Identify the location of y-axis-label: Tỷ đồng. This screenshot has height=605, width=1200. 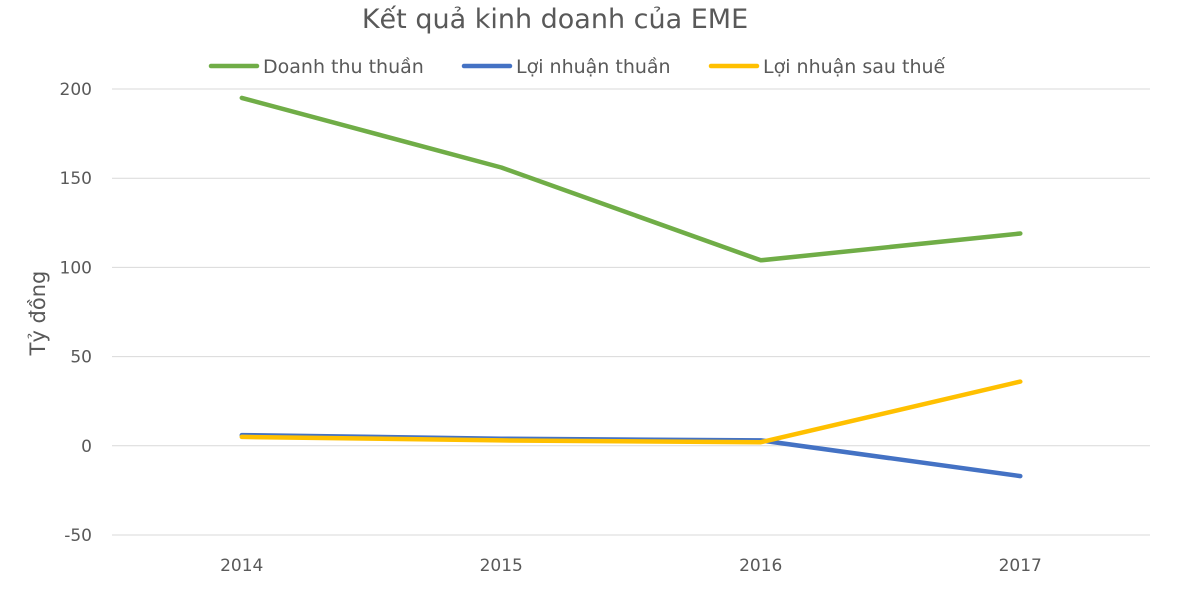
(38, 314).